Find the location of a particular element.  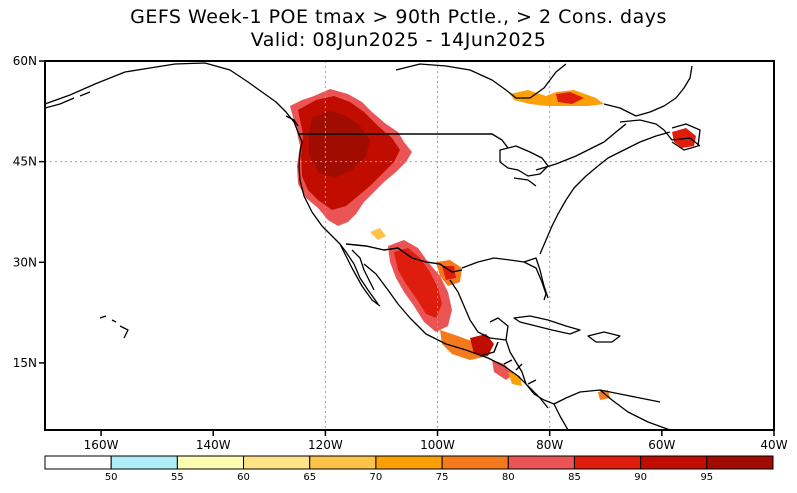

colorbar-label: 55 is located at coordinates (177, 477).